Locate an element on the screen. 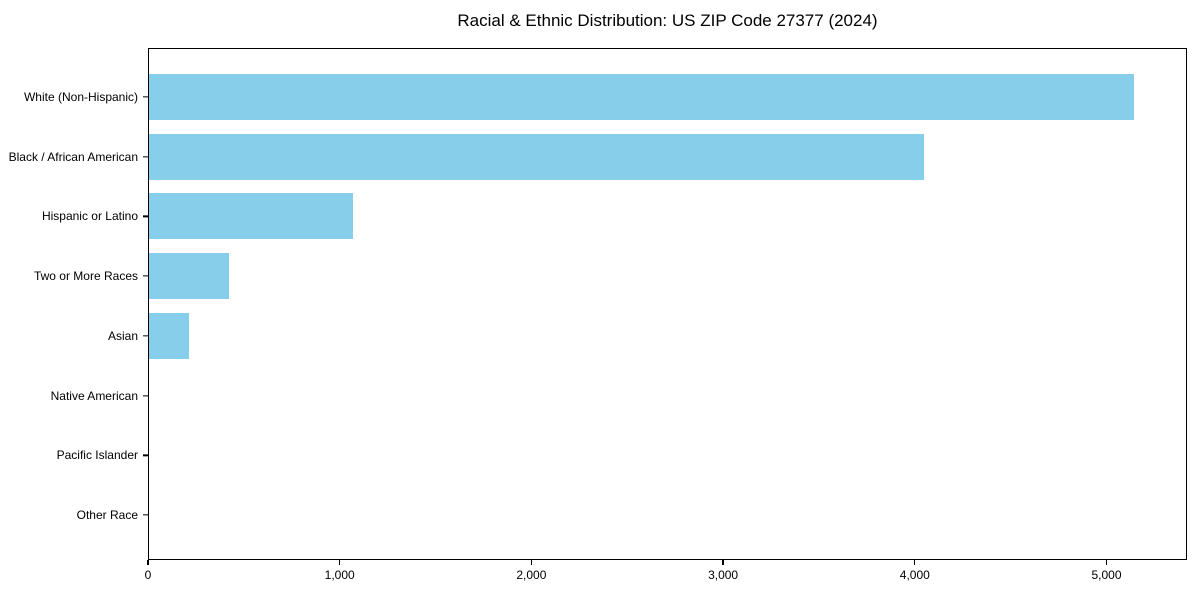 Image resolution: width=1200 pixels, height=600 pixels. y-tick-label: Asian is located at coordinates (122, 335).